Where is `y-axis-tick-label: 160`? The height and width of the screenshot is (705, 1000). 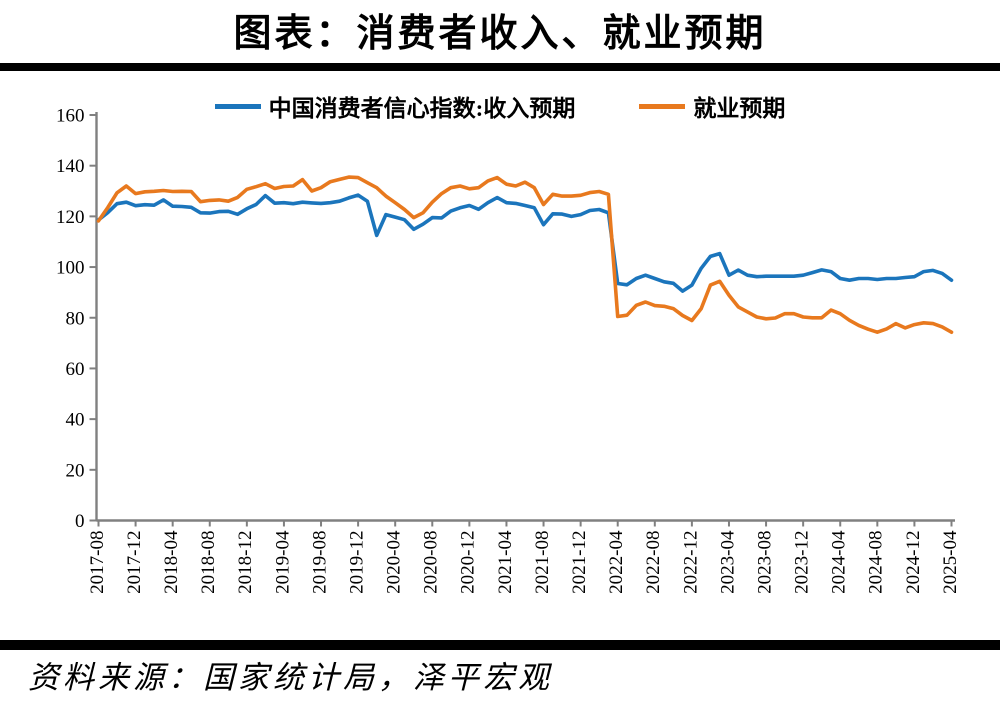 y-axis-tick-label: 160 is located at coordinates (70, 116).